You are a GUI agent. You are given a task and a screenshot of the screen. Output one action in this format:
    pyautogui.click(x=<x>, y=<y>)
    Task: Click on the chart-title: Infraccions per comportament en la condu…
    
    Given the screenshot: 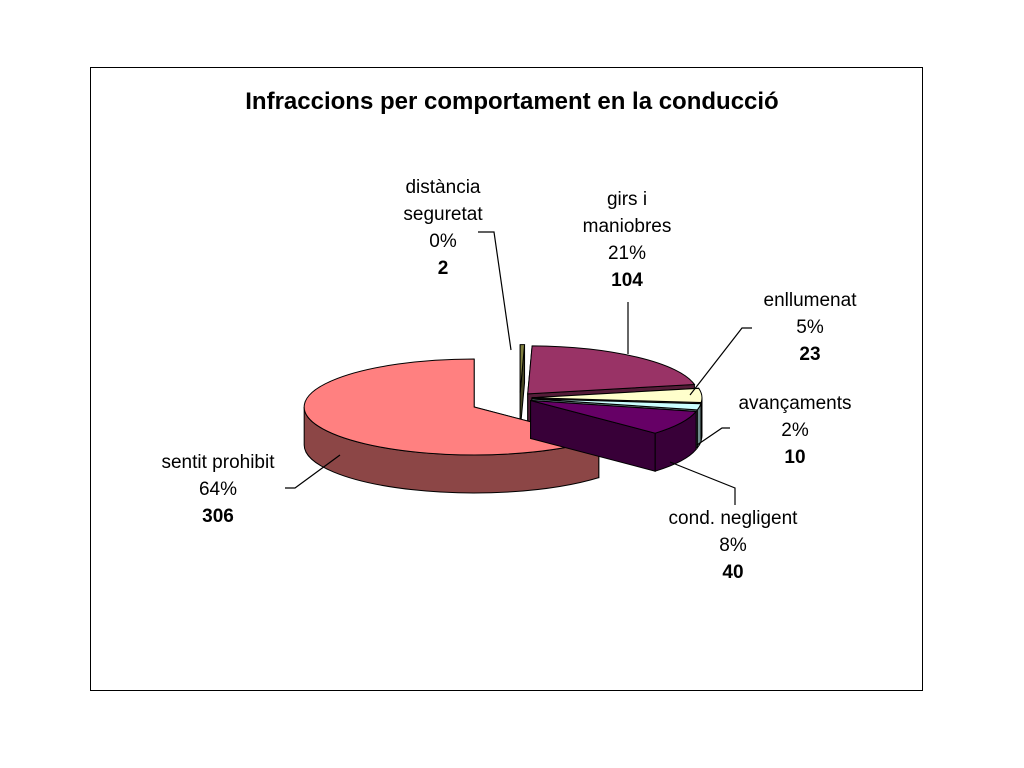 What is the action you would take?
    pyautogui.click(x=512, y=101)
    